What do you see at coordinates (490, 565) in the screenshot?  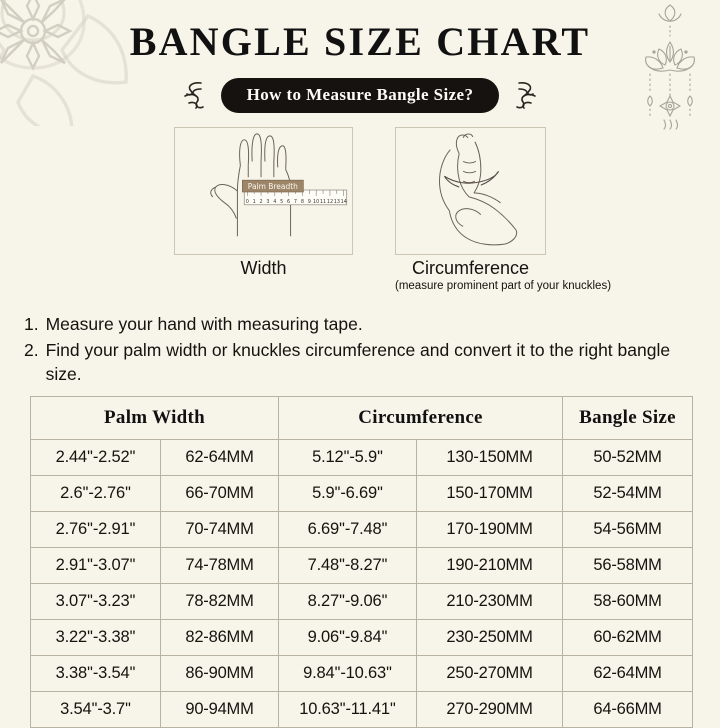 I see `table-cell: 190-210MM` at bounding box center [490, 565].